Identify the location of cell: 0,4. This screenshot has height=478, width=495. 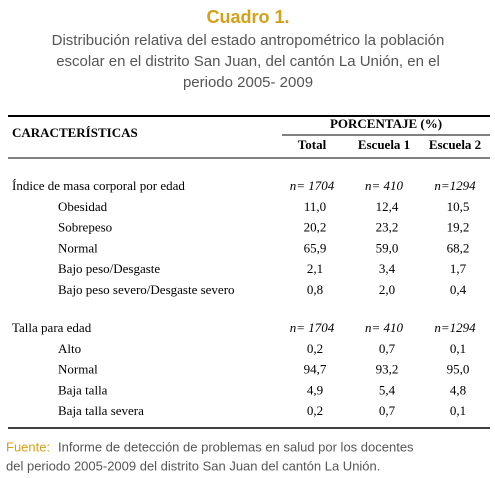
(458, 289).